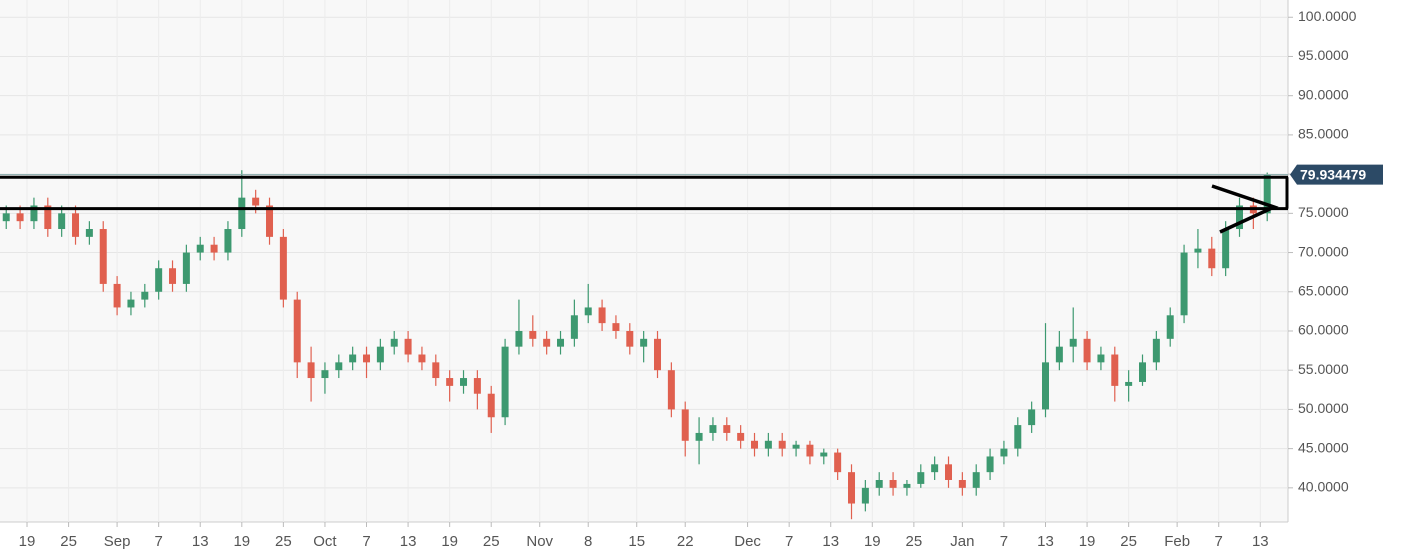  I want to click on y-tick-label: 70.0000, so click(1323, 251).